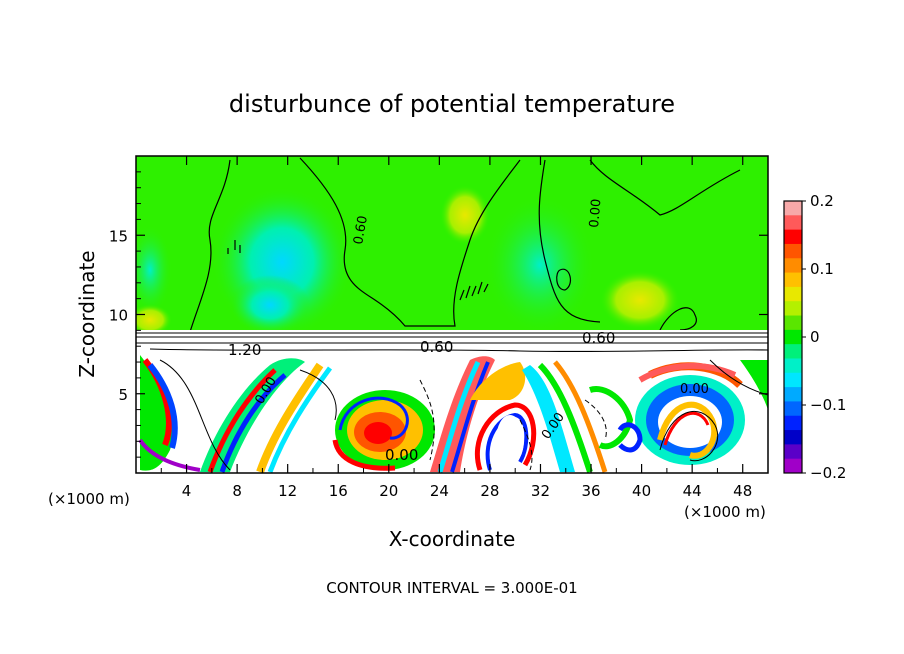 The width and height of the screenshot is (904, 654). Describe the element at coordinates (540, 491) in the screenshot. I see `x-tick-label: 32` at that location.